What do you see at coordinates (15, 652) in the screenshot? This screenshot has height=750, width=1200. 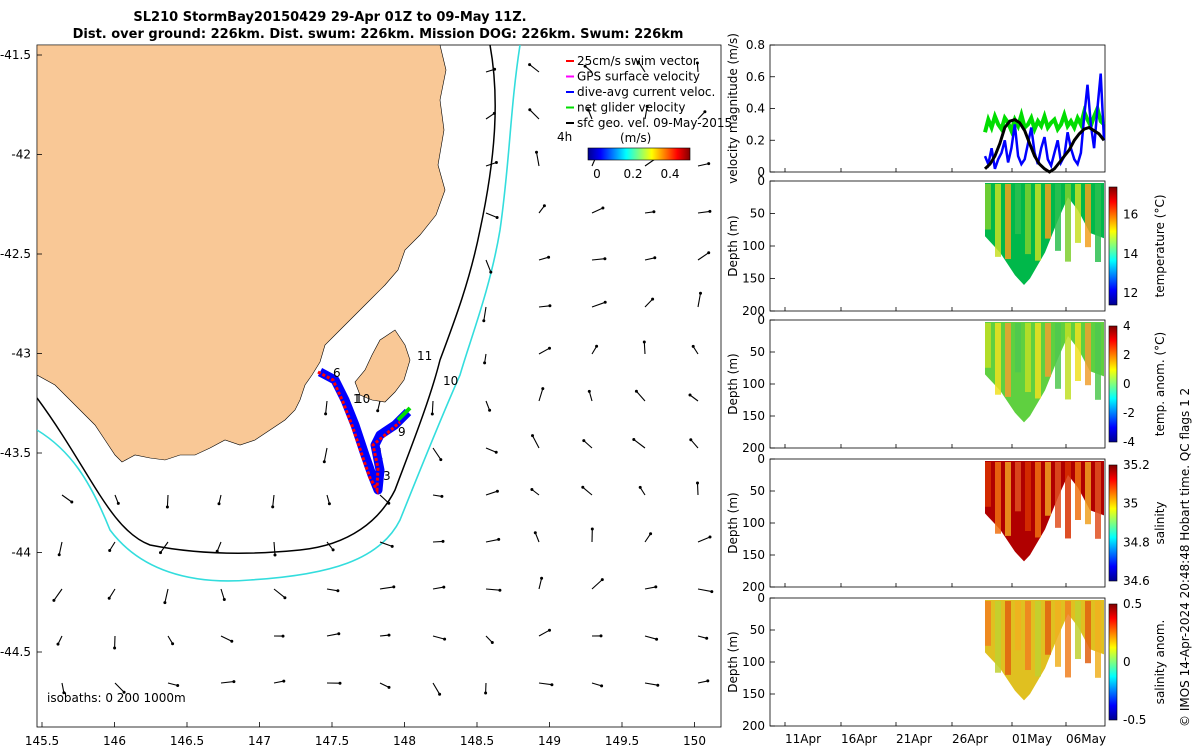 I see `map-y-tick-label: -44.5` at bounding box center [15, 652].